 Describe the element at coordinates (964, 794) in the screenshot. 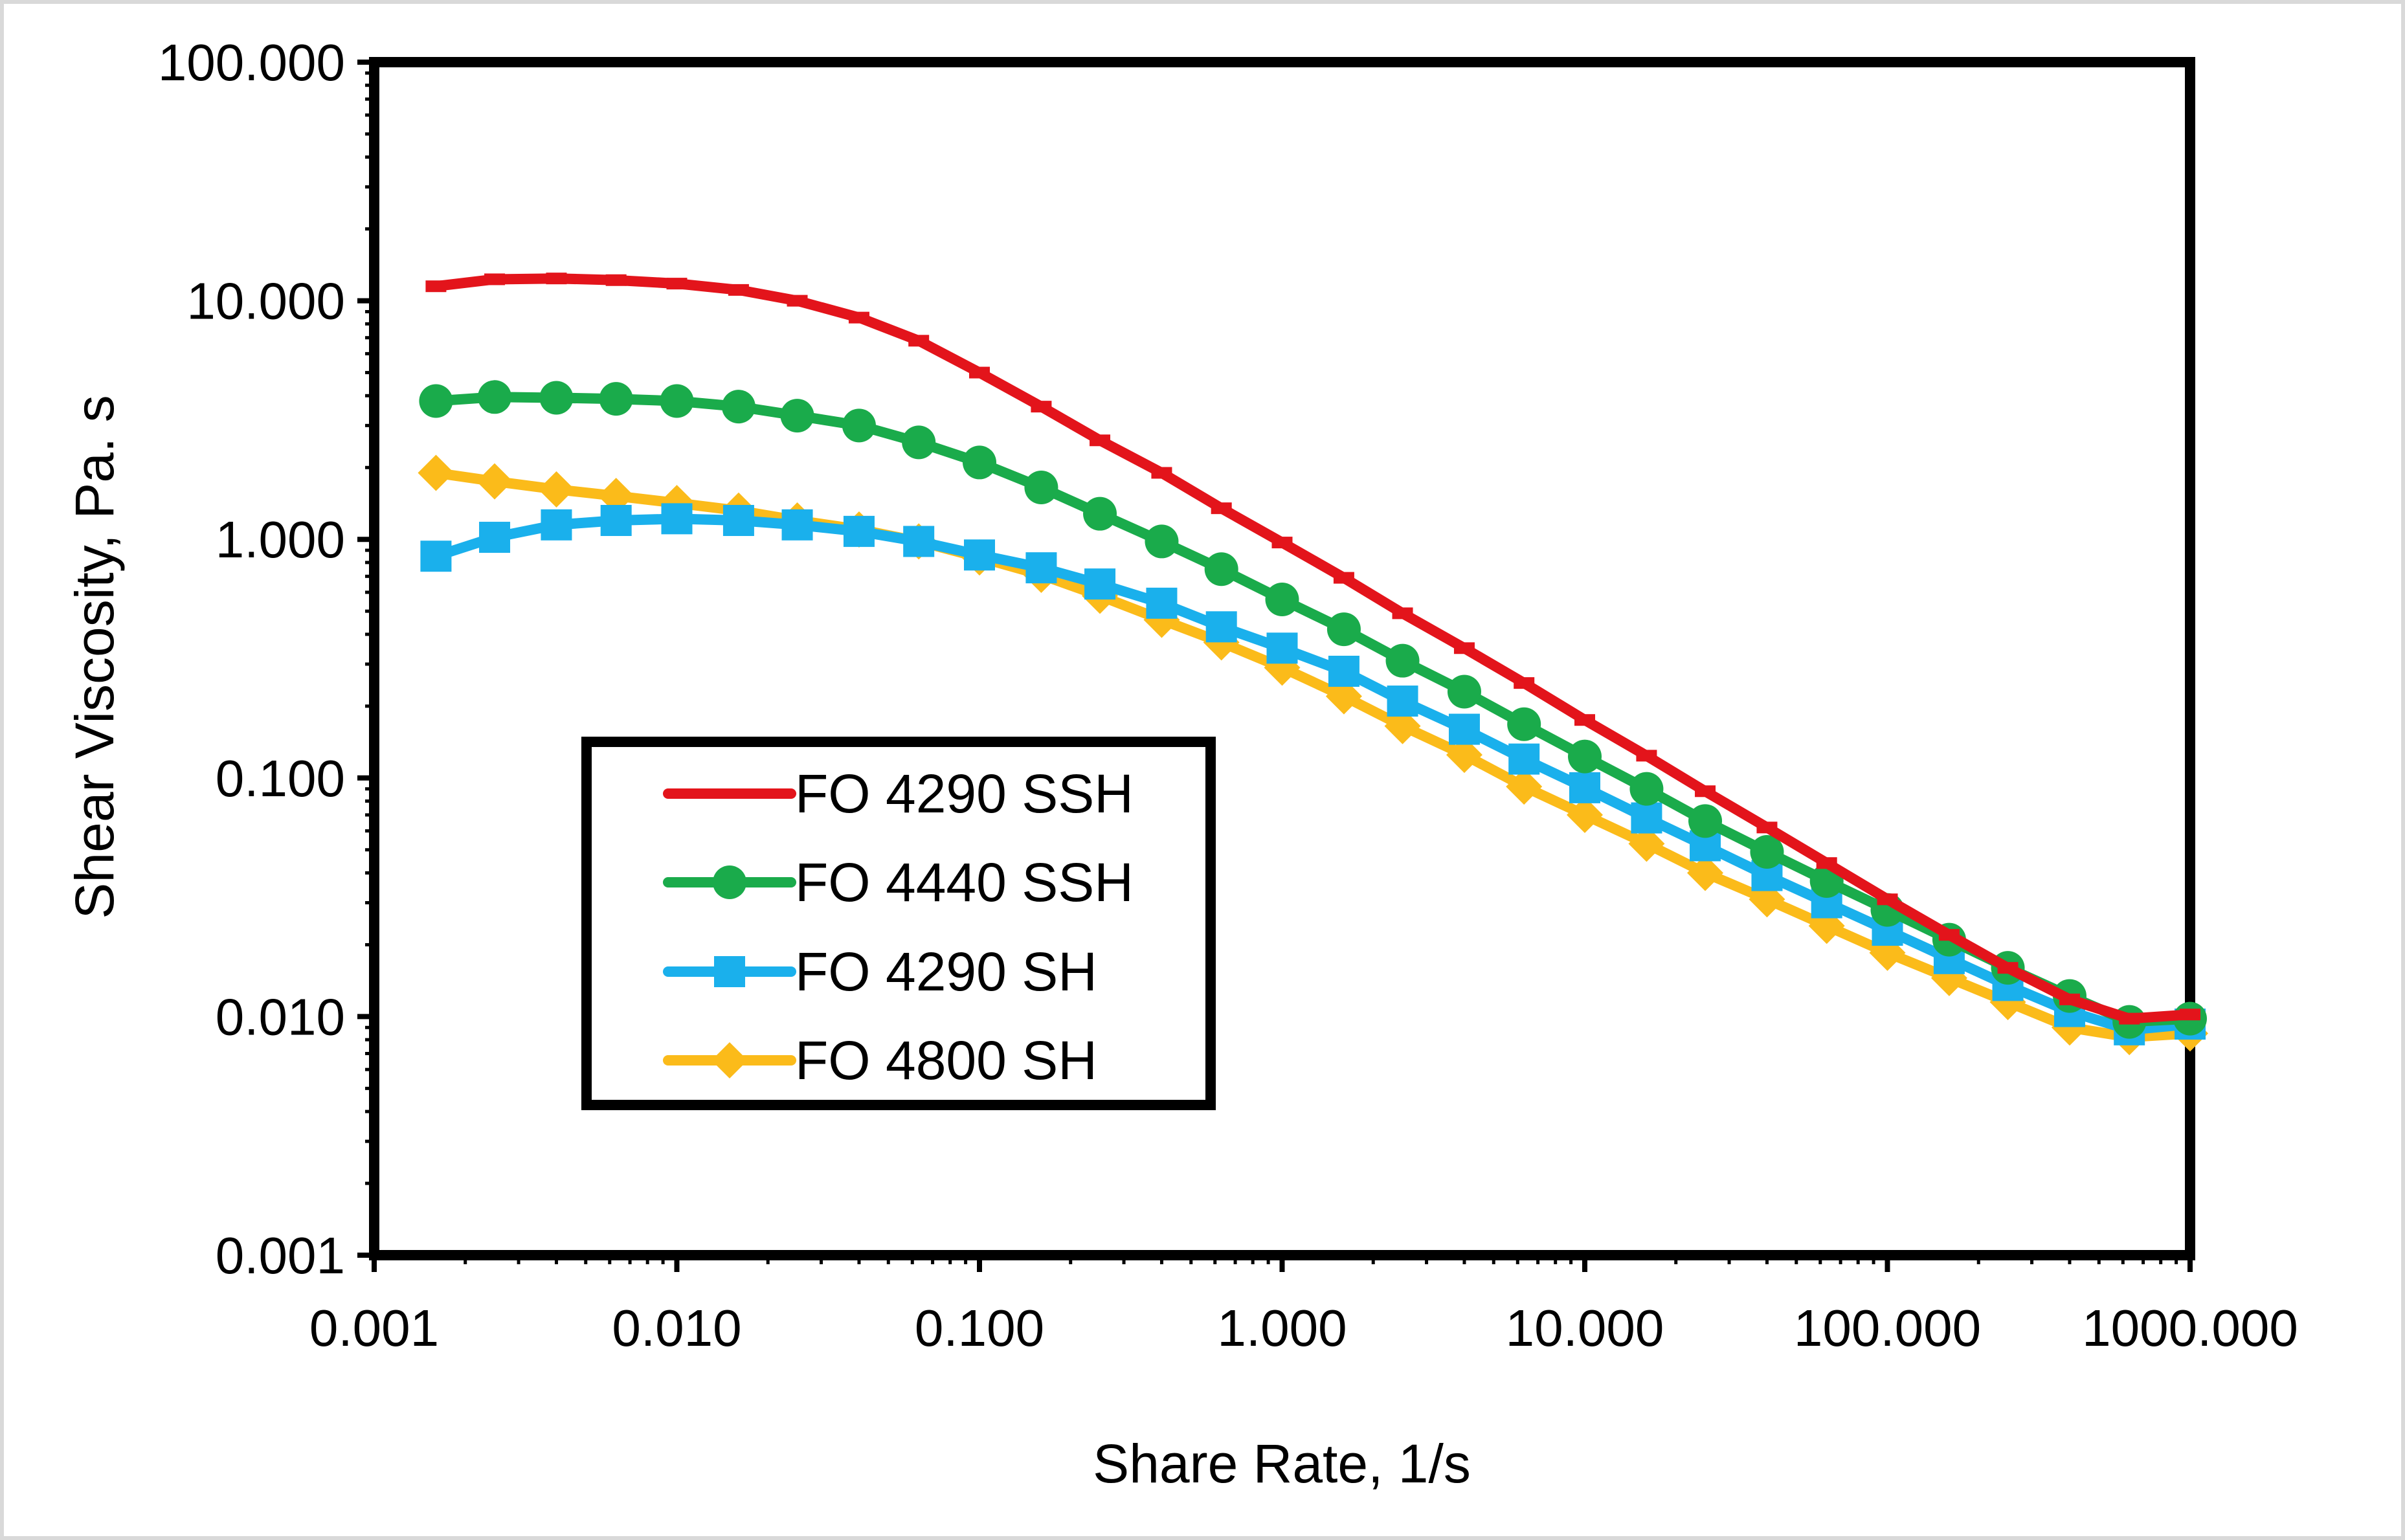

I see `legend-label: FO 4290 SSH` at that location.